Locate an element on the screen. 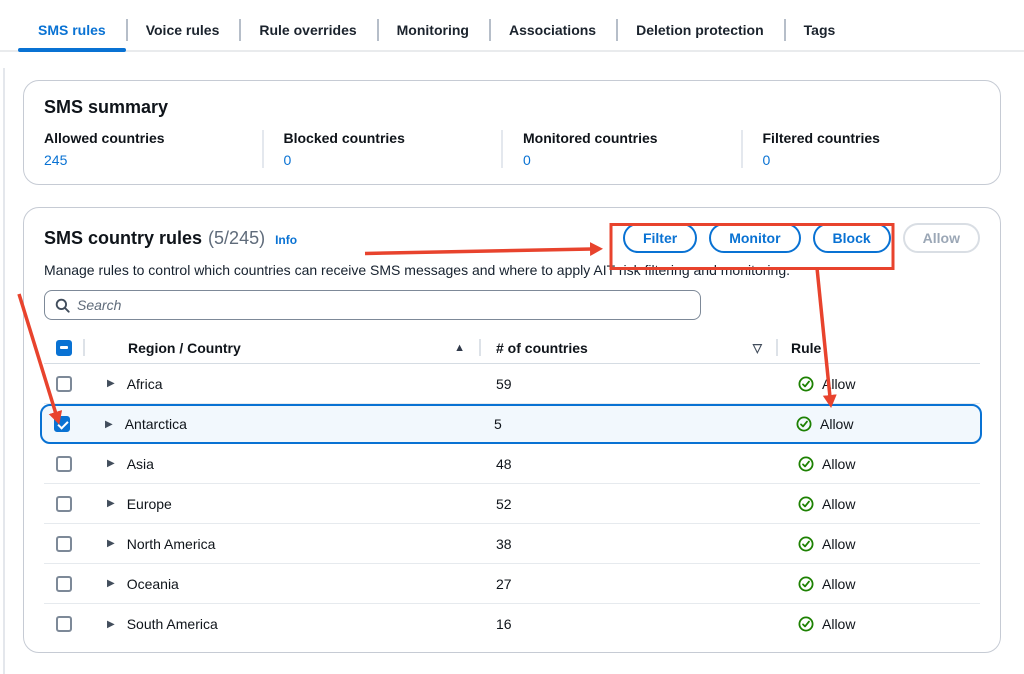 This screenshot has width=1024, height=674. table-row-selected: ▶ Antarctica 5 Allow is located at coordinates (511, 424).